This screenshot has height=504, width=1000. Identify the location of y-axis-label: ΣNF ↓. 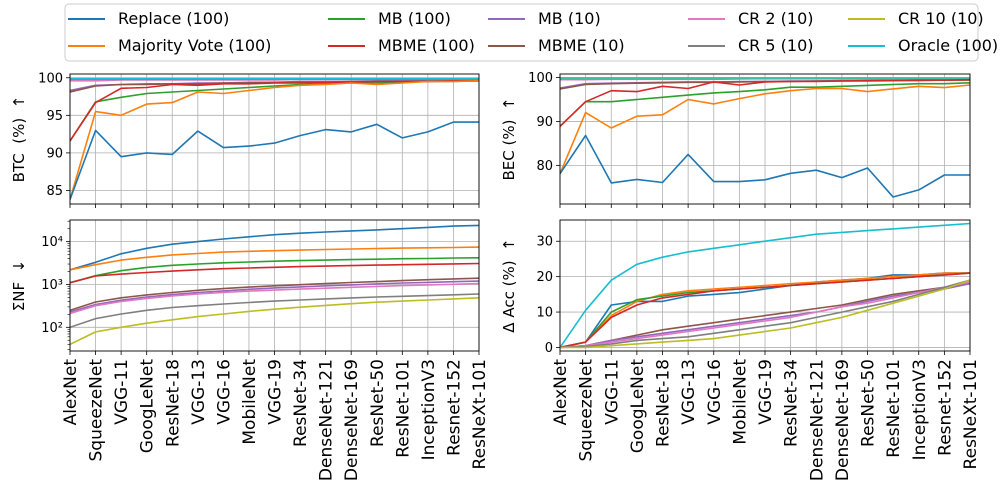
(19, 285).